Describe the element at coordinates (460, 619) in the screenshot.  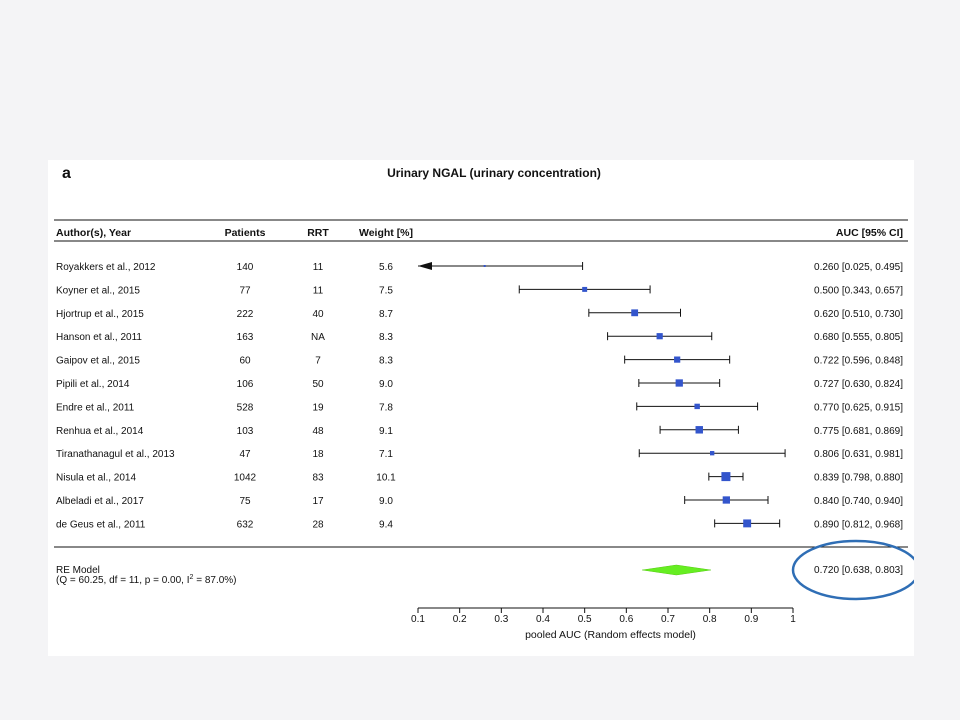
I see `x-tick-label: 0.2` at that location.